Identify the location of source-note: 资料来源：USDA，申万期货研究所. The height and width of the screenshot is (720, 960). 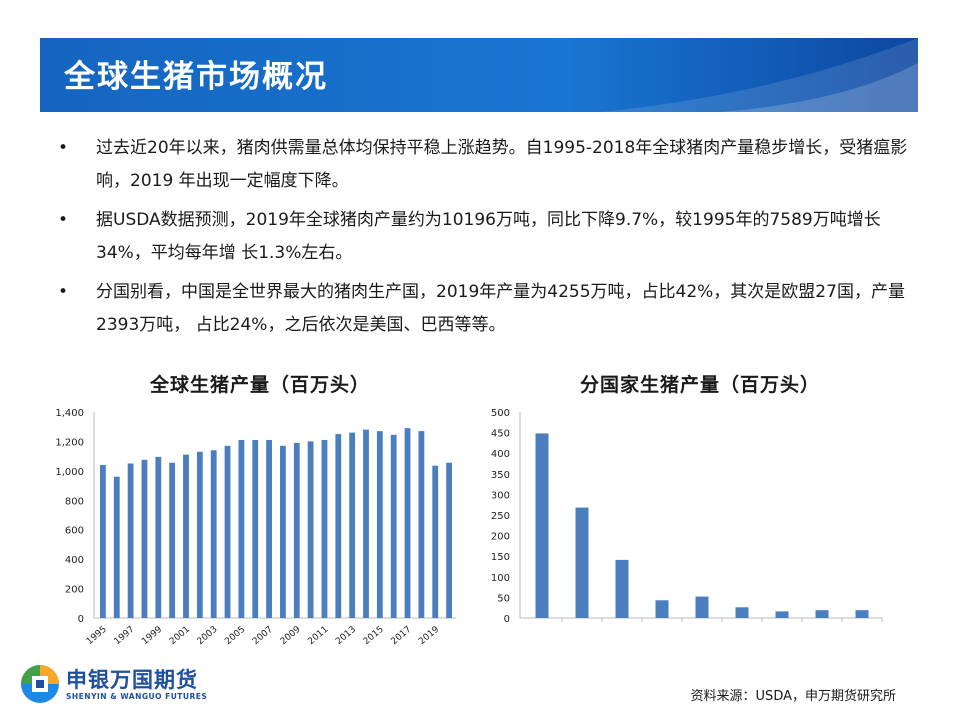
(793, 696).